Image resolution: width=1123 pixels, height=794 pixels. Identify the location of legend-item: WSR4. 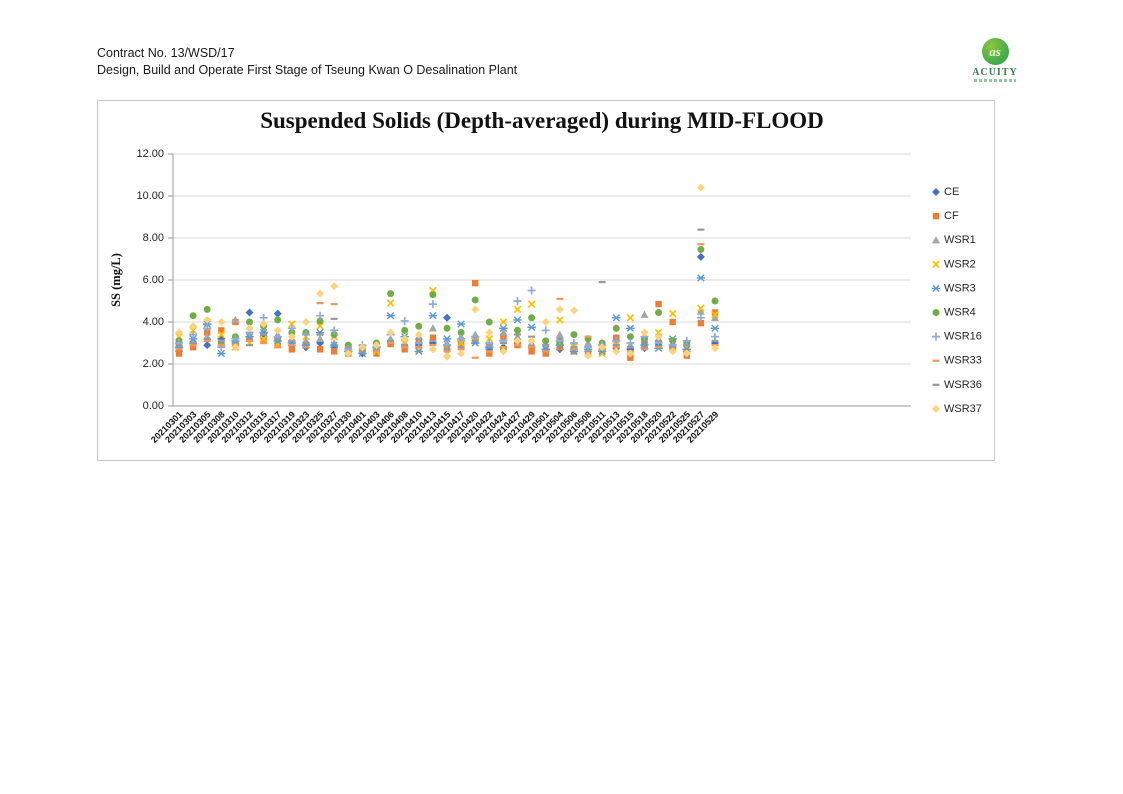
(954, 313).